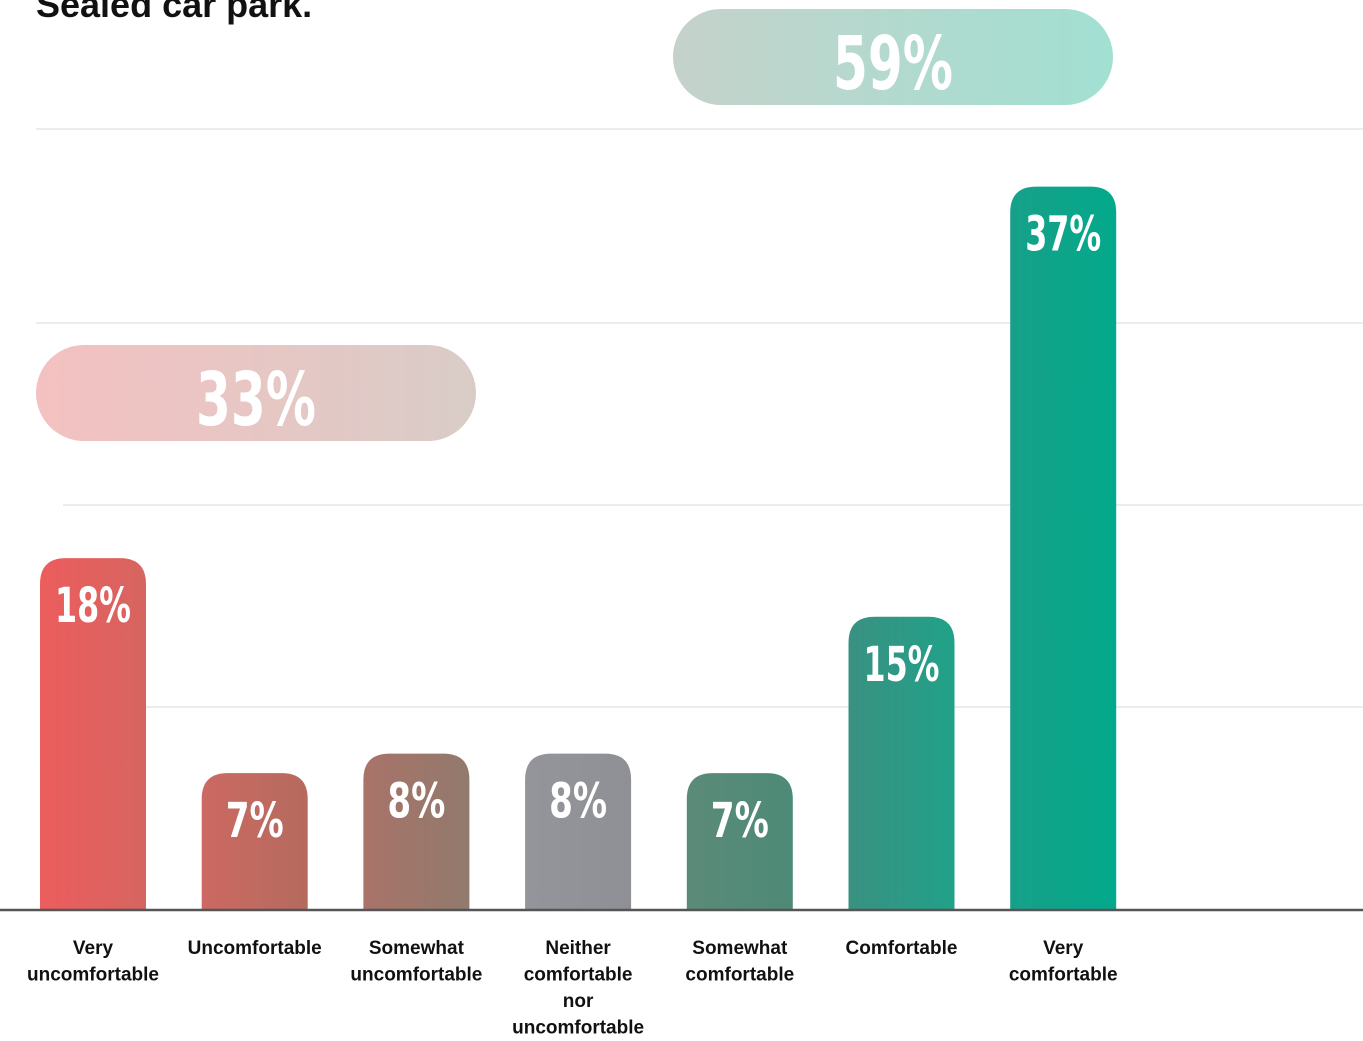 This screenshot has width=1363, height=1041. Describe the element at coordinates (578, 988) in the screenshot. I see `category-label: Neither comfortable nor uncomfortable` at that location.